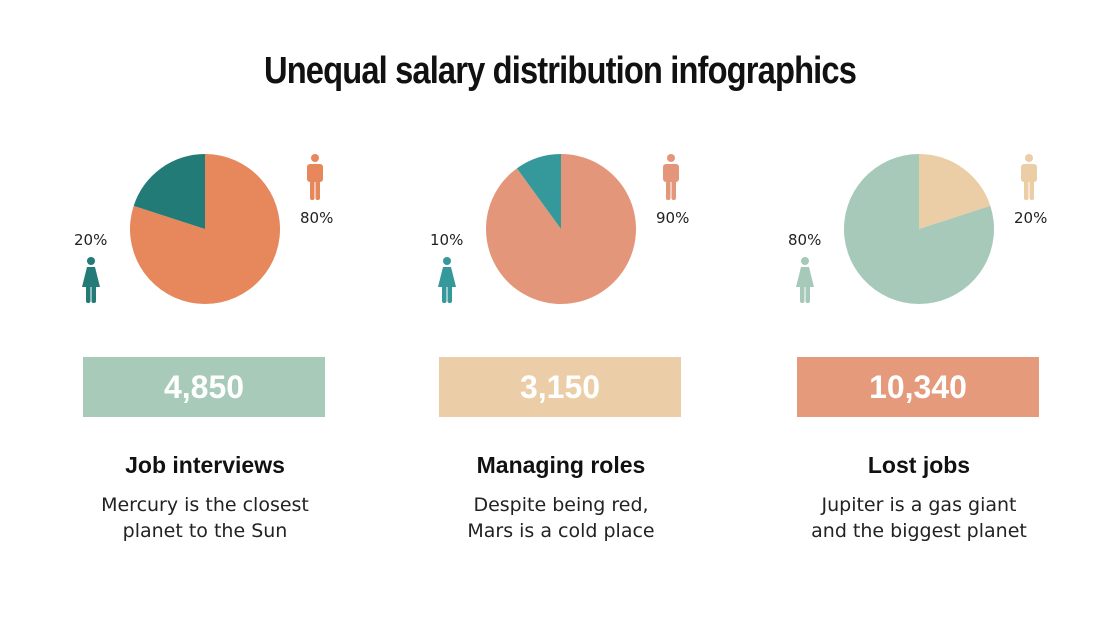 This screenshot has width=1120, height=630. What do you see at coordinates (805, 240) in the screenshot?
I see `female-percent-label: 80%` at bounding box center [805, 240].